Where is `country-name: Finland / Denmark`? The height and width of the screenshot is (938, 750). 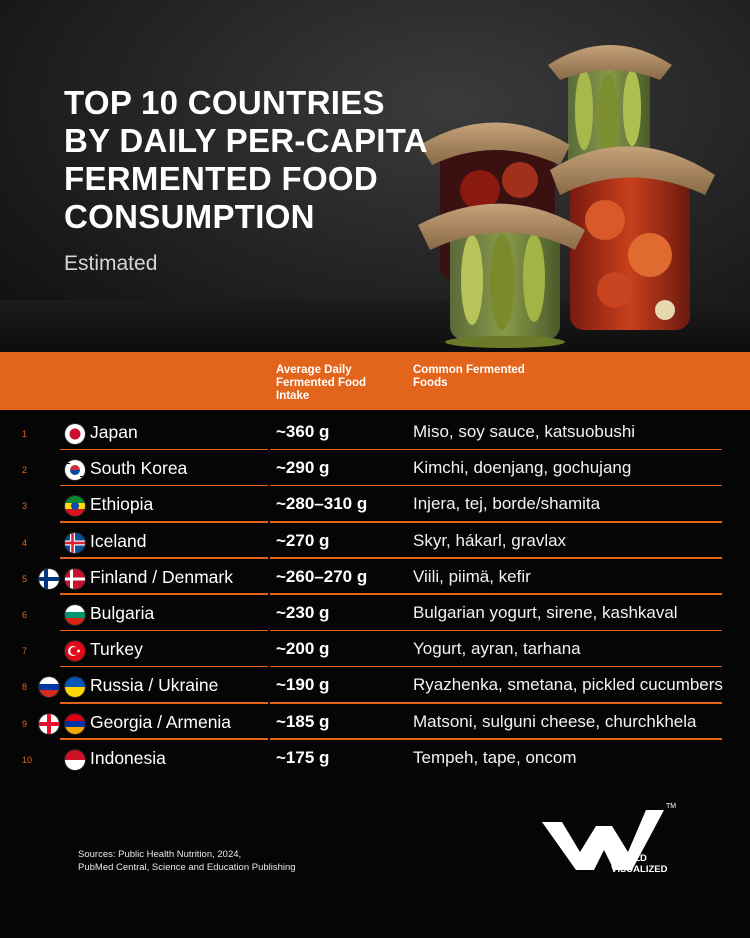 country-name: Finland / Denmark is located at coordinates (161, 576).